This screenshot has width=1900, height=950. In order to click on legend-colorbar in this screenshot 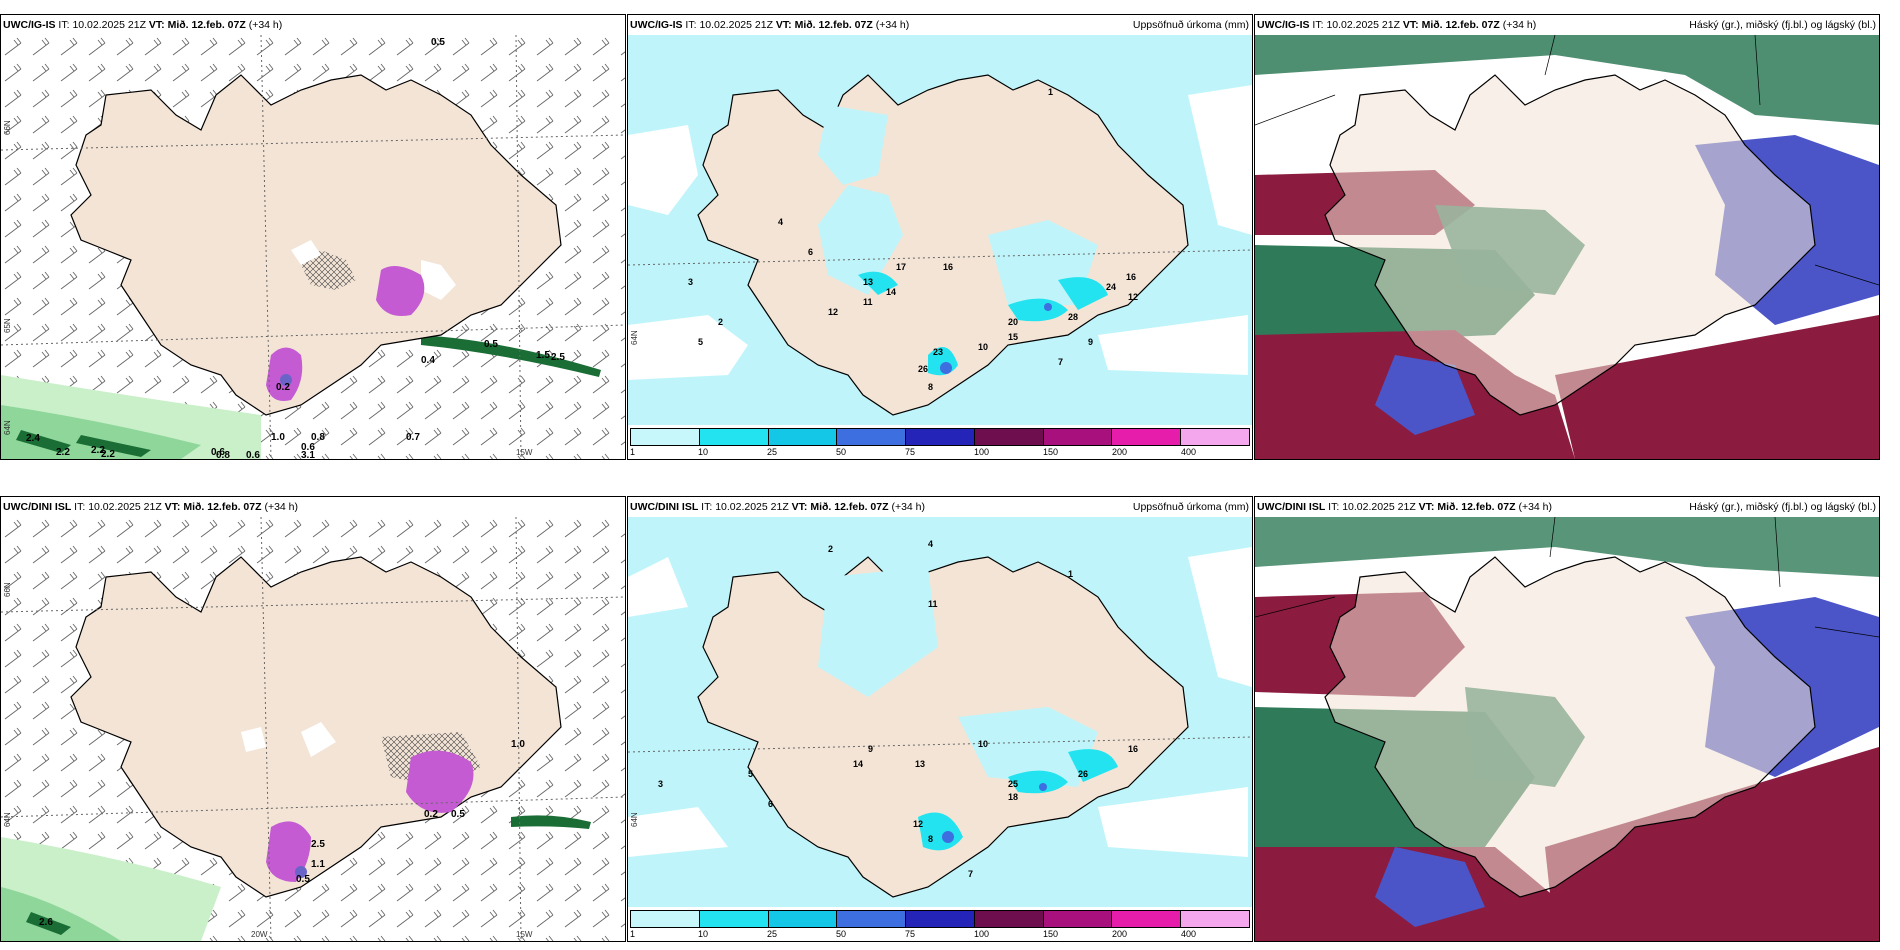, I will do `click(940, 437)`.